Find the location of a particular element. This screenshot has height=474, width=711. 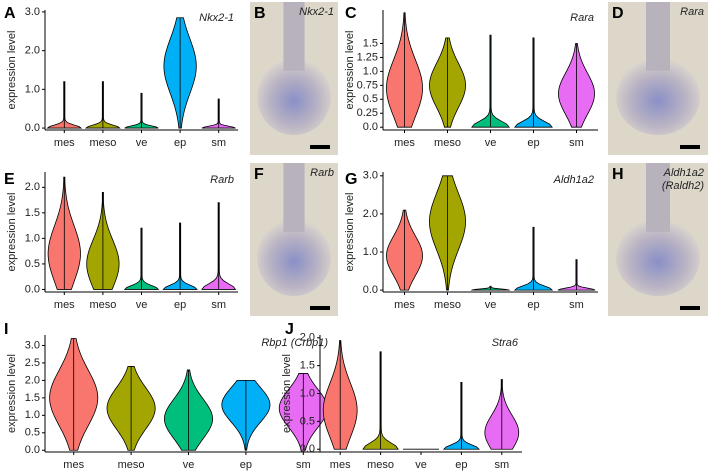

gene-label: (Raldh2) is located at coordinates (683, 186).